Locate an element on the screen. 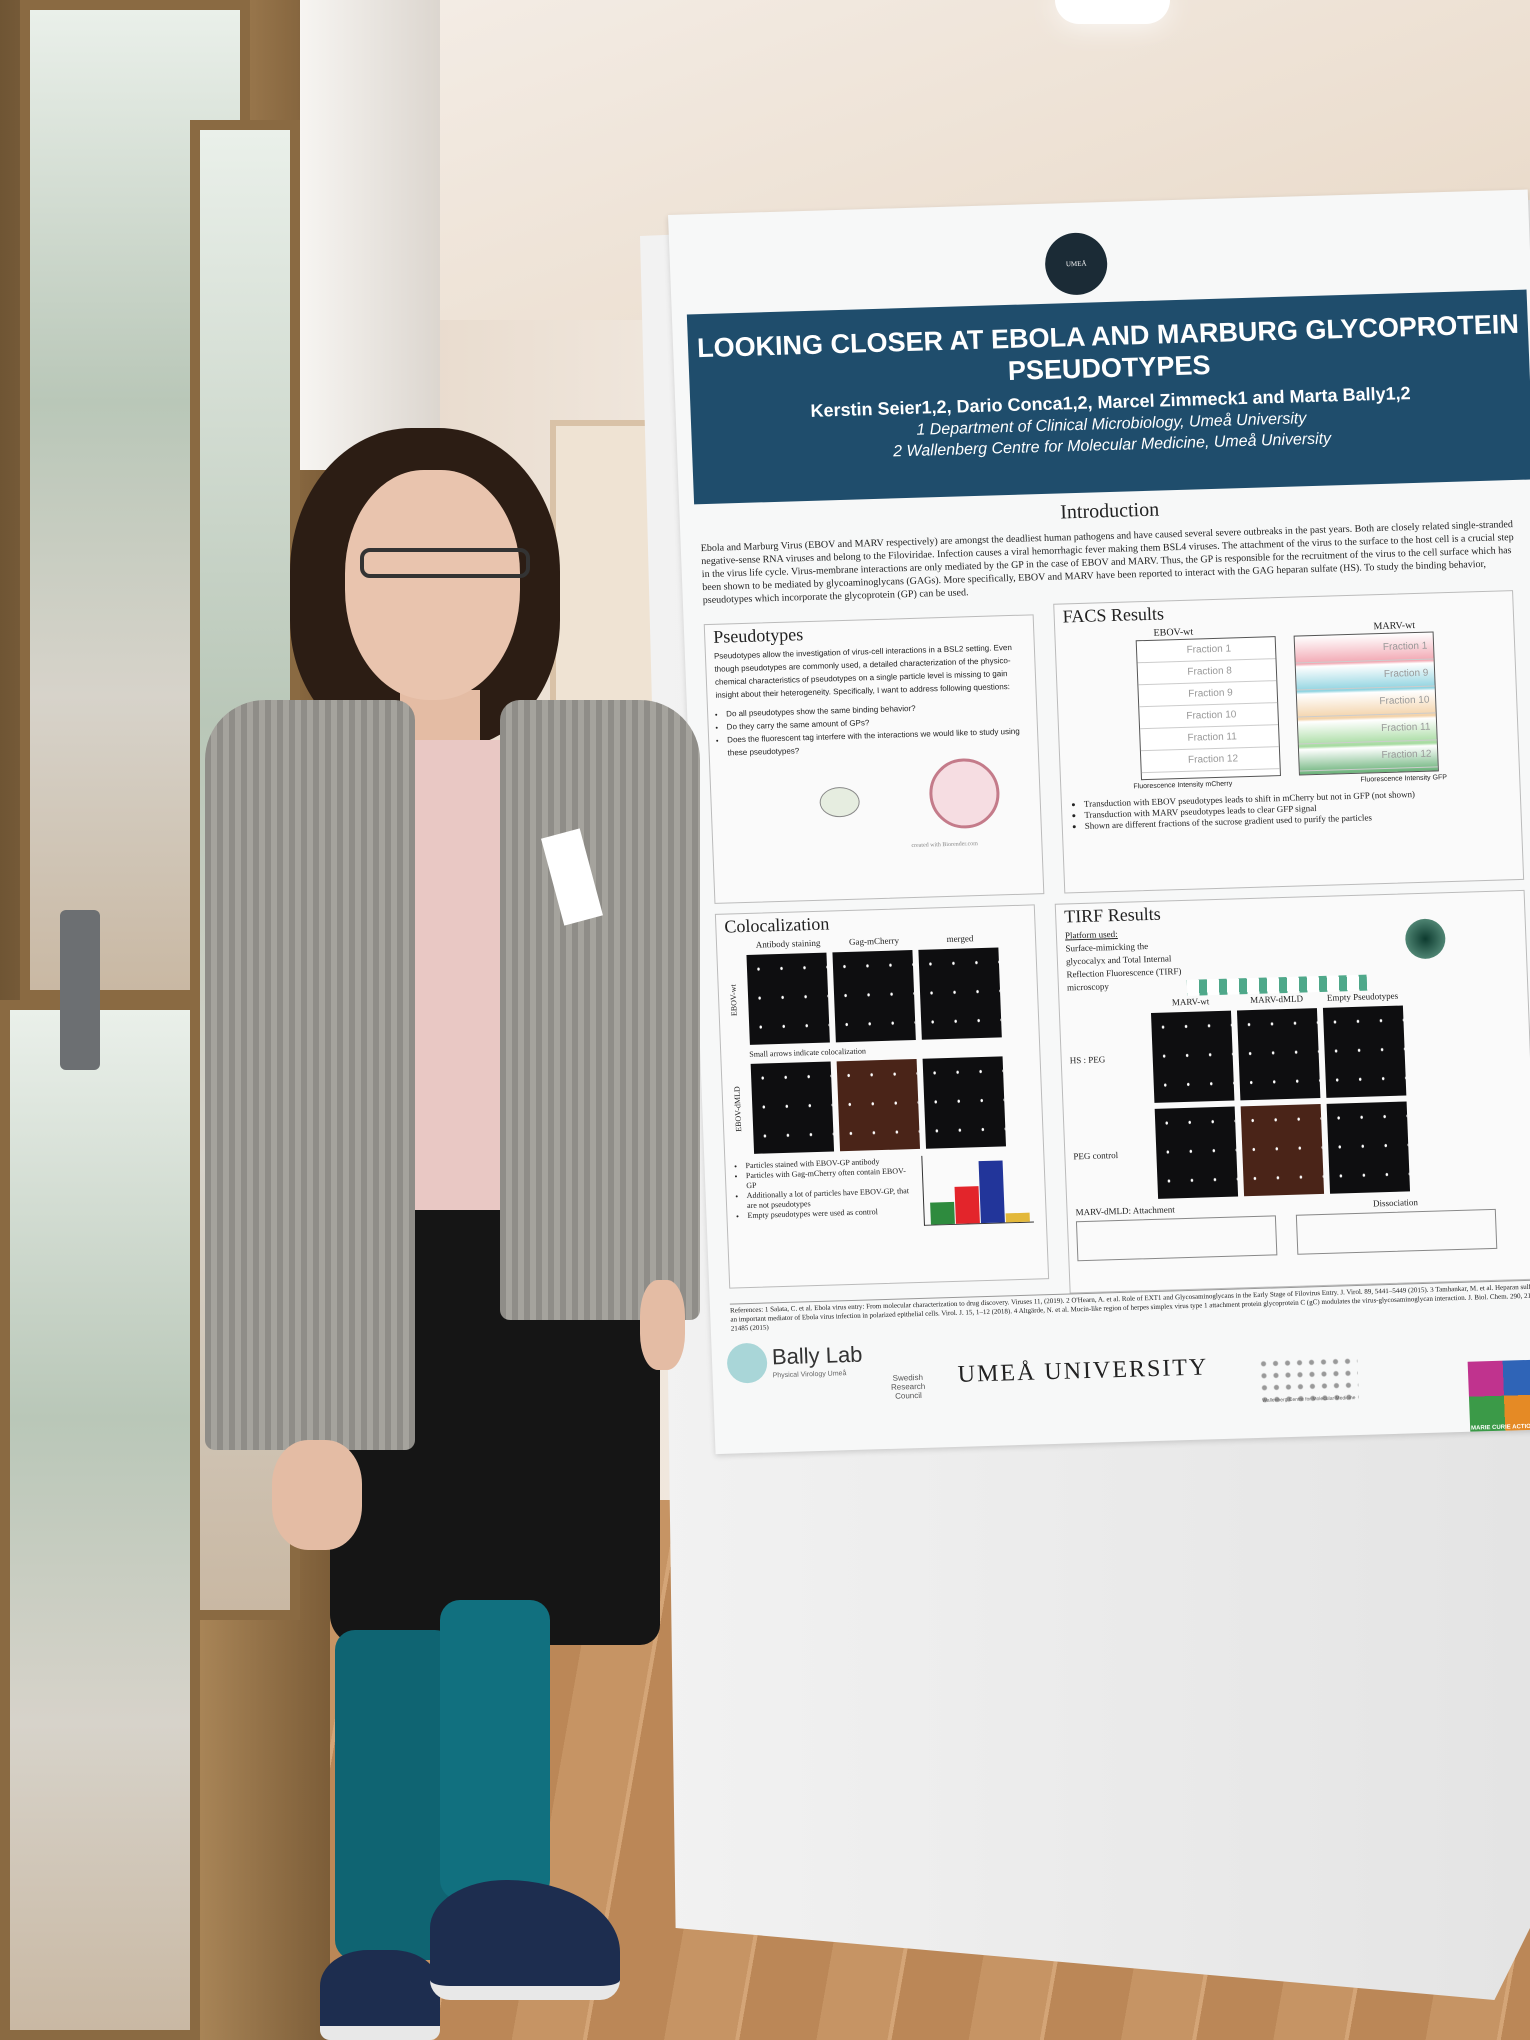  window-pane is located at coordinates (100, 1520).